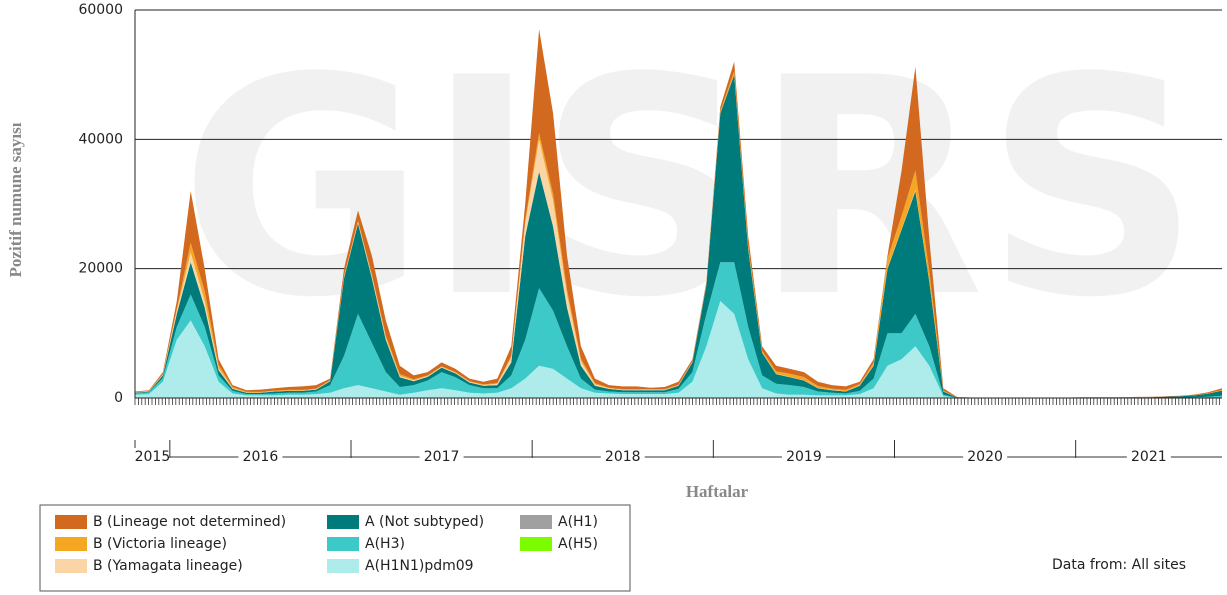  Describe the element at coordinates (578, 522) in the screenshot. I see `legend-label: A(H1)` at that location.